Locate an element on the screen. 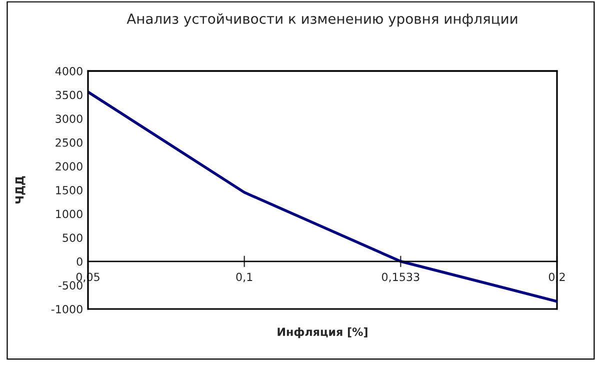 Image resolution: width=602 pixels, height=374 pixels. y-axis-title: ЧДД is located at coordinates (20, 190).